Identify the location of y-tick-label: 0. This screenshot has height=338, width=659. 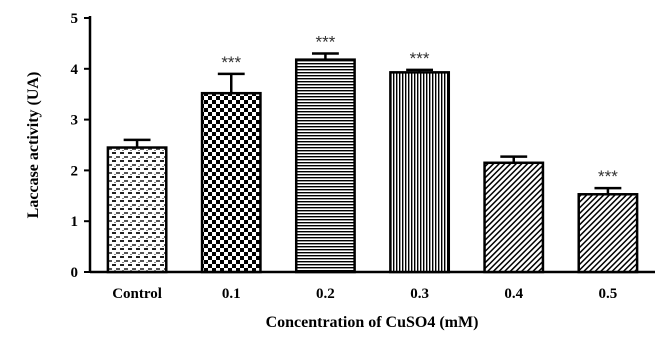
(75, 273).